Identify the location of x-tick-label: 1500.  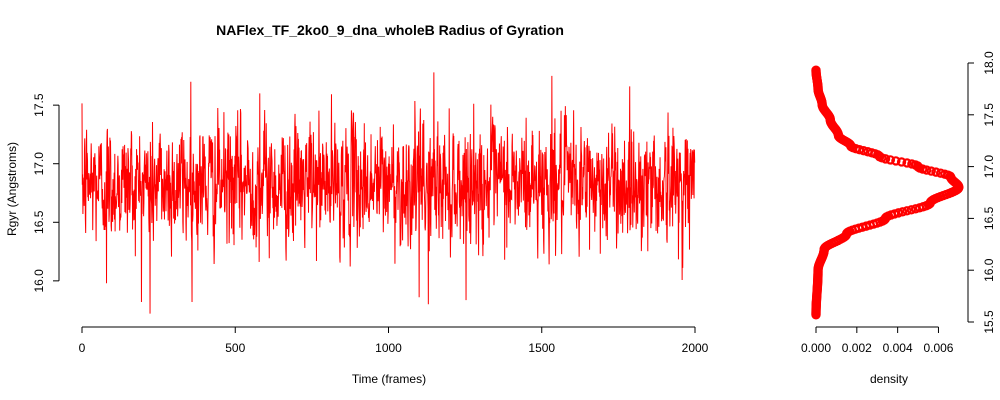
(541, 348).